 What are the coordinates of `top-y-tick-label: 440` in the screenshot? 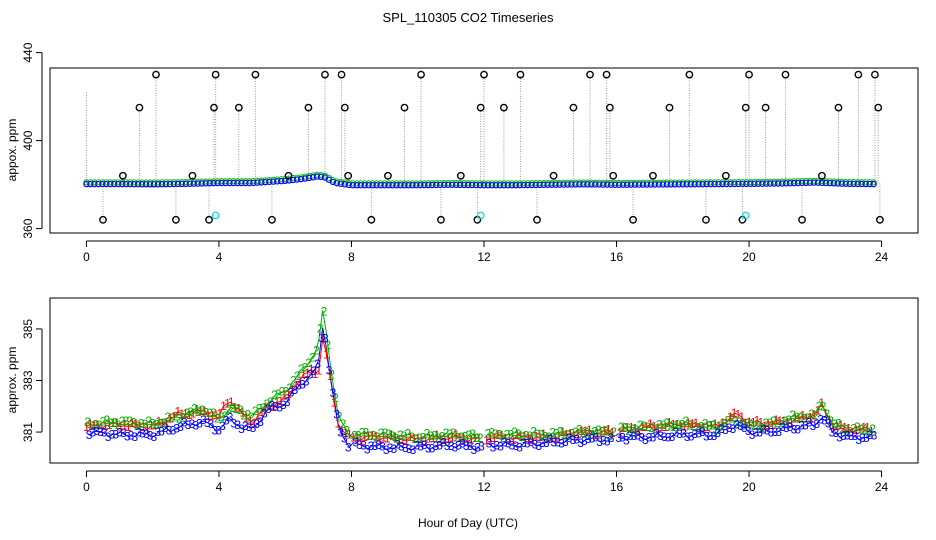 It's located at (28, 52).